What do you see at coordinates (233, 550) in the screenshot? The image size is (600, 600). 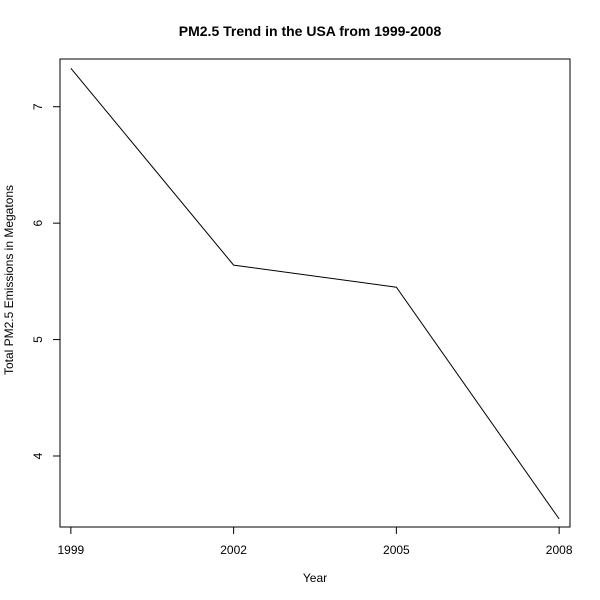 I see `x-tick-label: 2002` at bounding box center [233, 550].